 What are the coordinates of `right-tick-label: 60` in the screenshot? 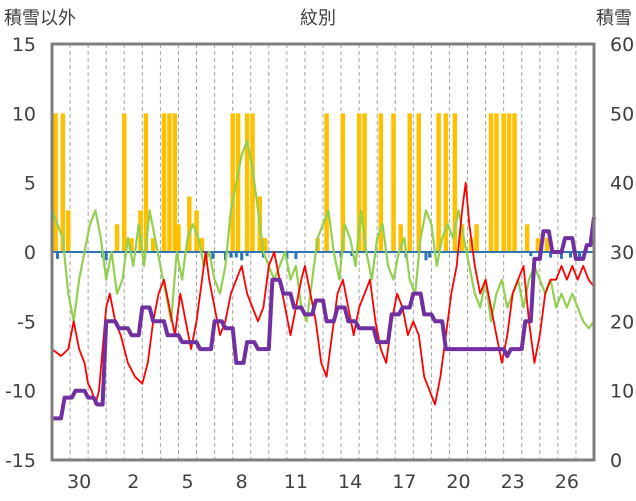 It's located at (622, 45).